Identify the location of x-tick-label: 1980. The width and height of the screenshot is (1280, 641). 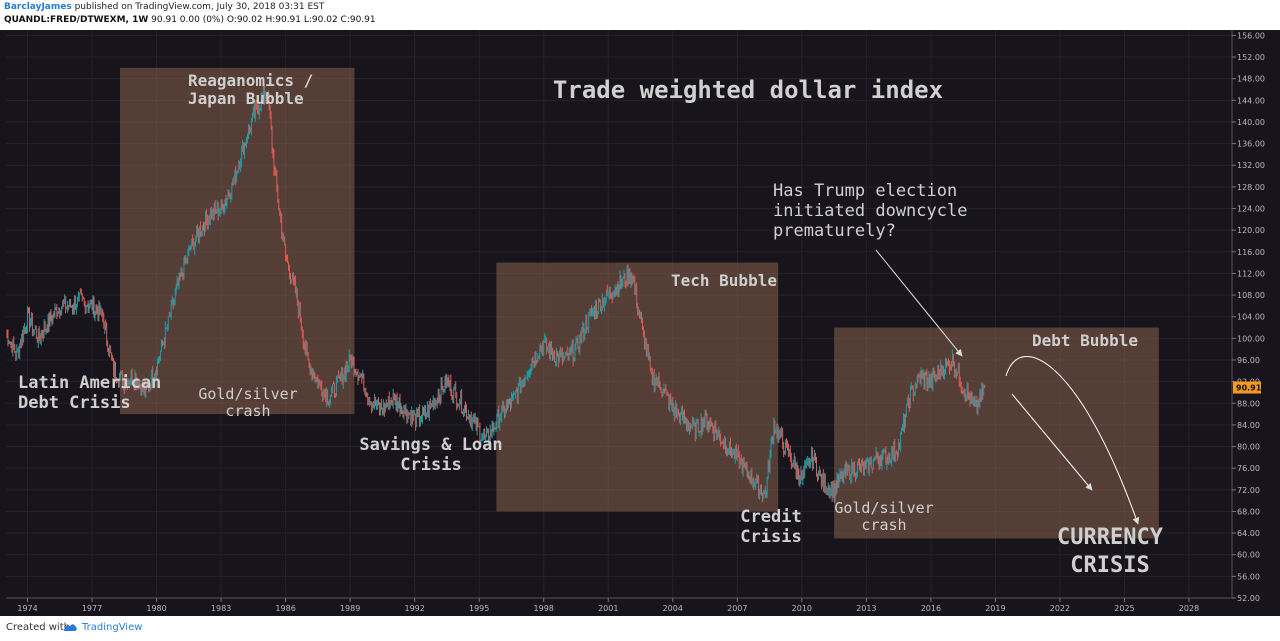
(156, 608).